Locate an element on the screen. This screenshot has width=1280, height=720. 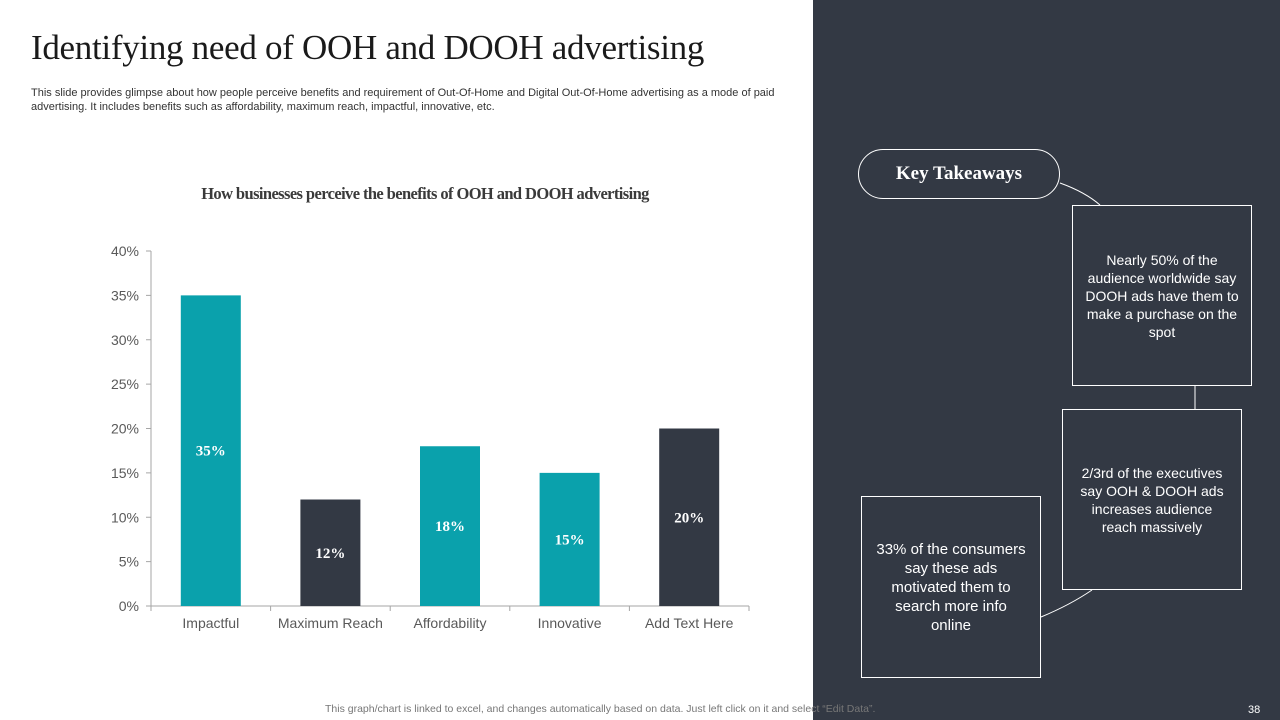
bar-data-label: 35% is located at coordinates (211, 452).